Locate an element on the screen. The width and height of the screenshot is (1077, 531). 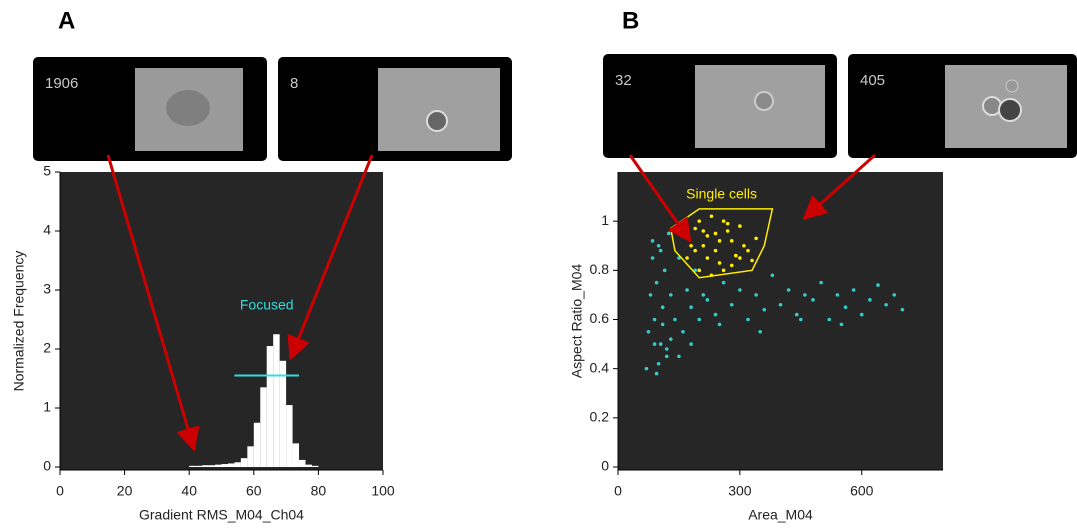
y-tick-label: 5 is located at coordinates (47, 171).